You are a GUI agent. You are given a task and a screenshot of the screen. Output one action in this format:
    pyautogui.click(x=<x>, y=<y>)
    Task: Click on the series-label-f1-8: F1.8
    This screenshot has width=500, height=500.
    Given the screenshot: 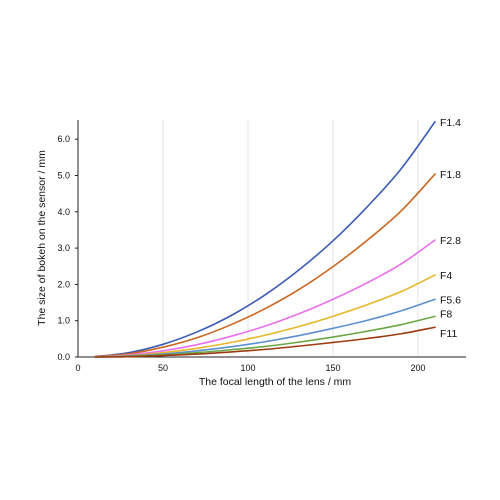 What is the action you would take?
    pyautogui.click(x=450, y=175)
    